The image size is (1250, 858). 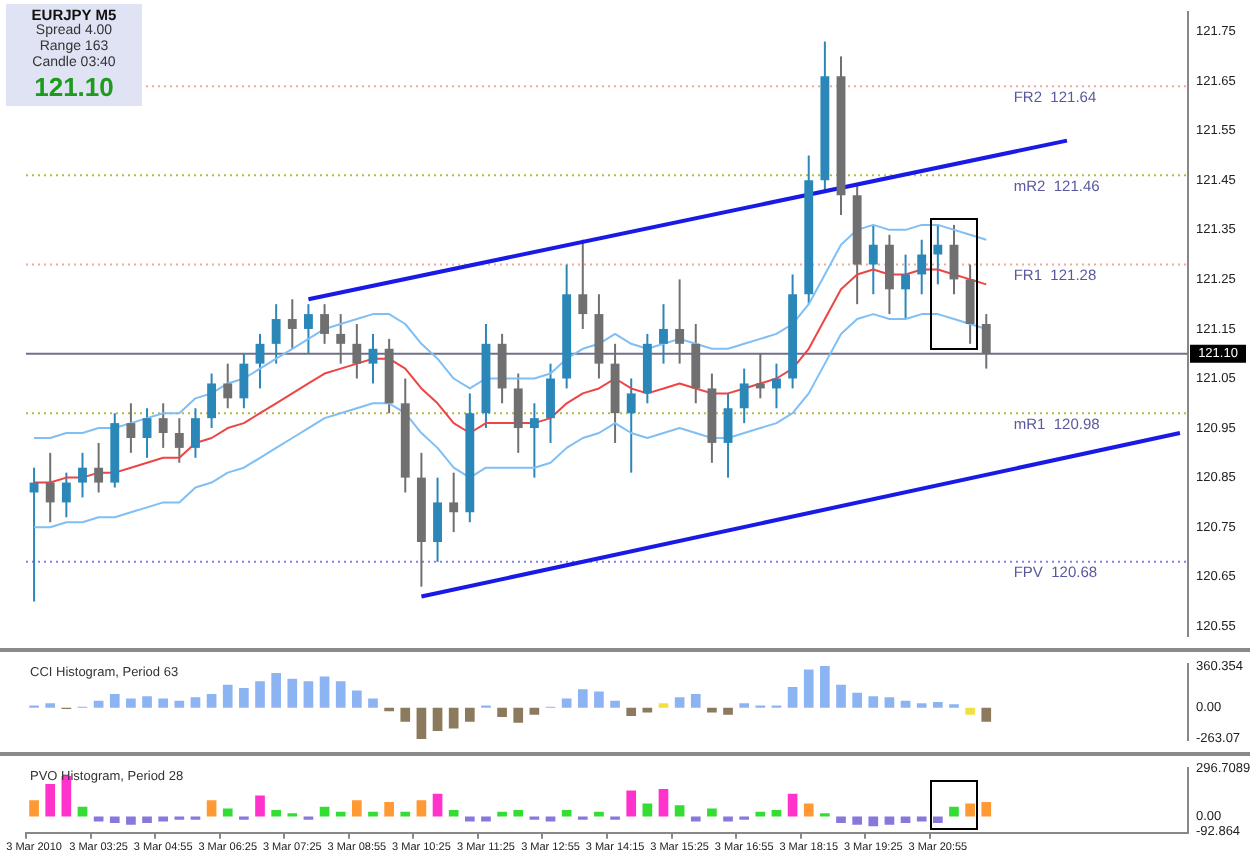 What do you see at coordinates (74, 87) in the screenshot?
I see `annotation: 121.10` at bounding box center [74, 87].